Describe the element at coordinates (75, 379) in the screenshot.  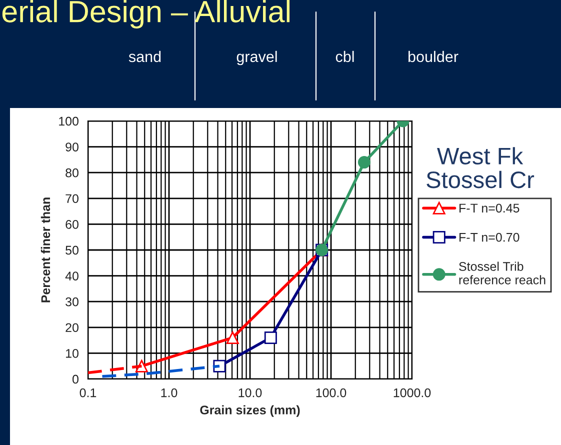
I see `y-tick-label: 0` at that location.